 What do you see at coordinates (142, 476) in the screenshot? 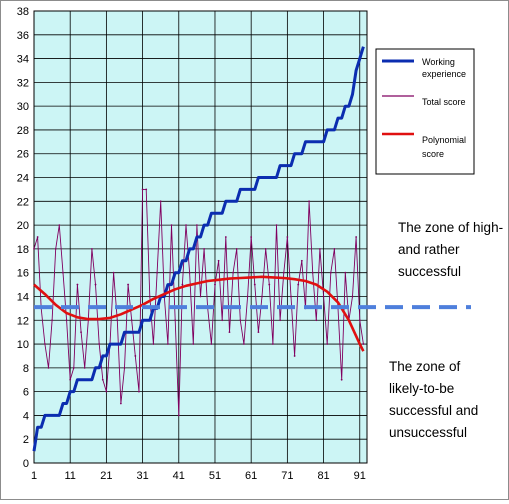
I see `x-tick-label: 31` at bounding box center [142, 476].